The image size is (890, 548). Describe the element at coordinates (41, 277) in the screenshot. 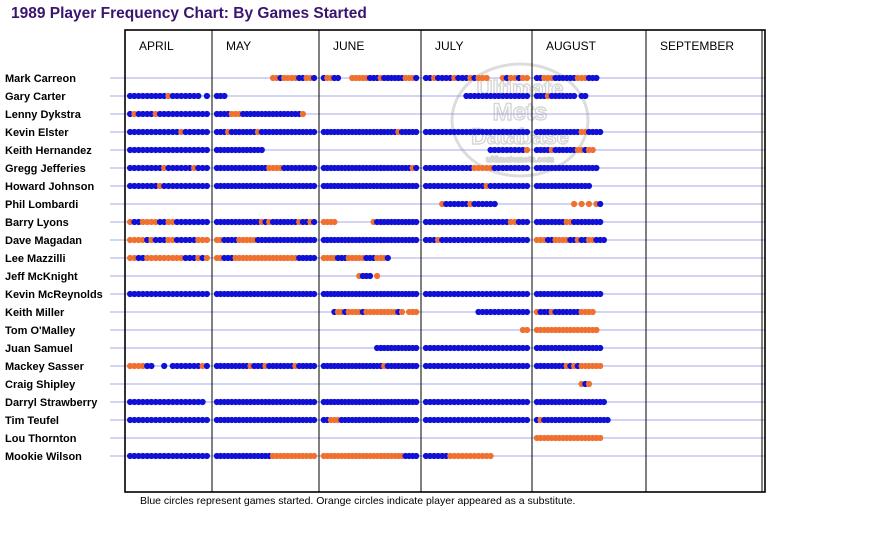

I see `player-name: Jeff McKnight` at that location.